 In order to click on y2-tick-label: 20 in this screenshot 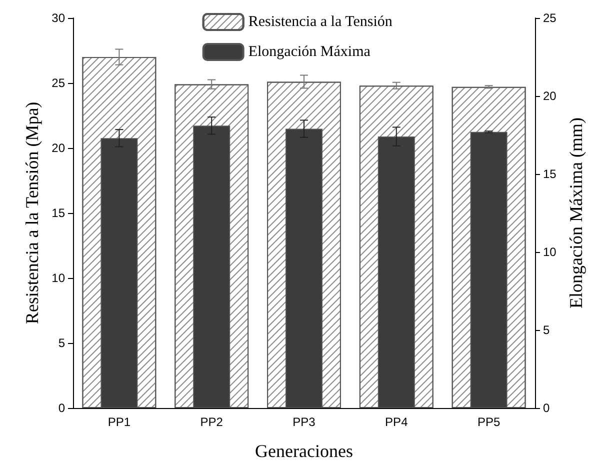, I will do `click(550, 96)`.